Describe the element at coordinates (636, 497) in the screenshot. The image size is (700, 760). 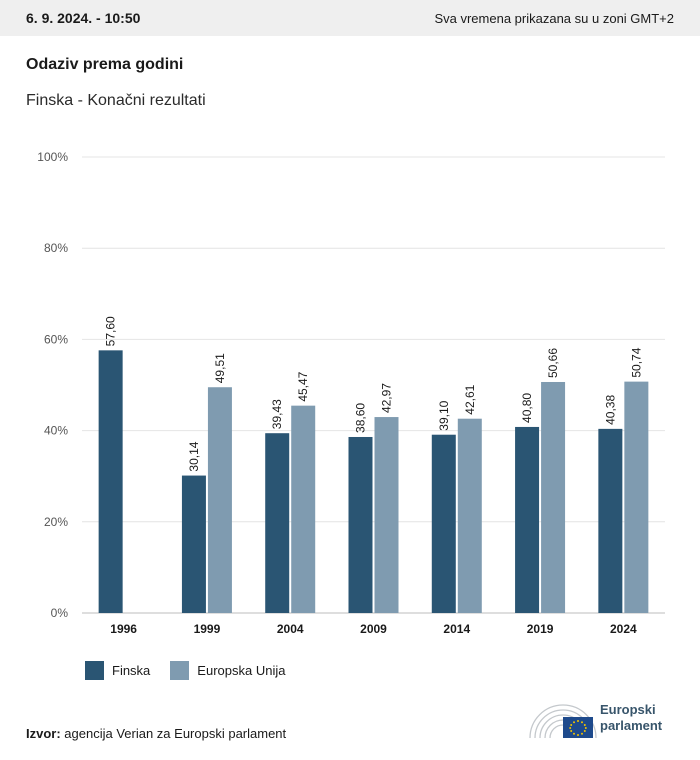
I see `bar-eu-2024` at that location.